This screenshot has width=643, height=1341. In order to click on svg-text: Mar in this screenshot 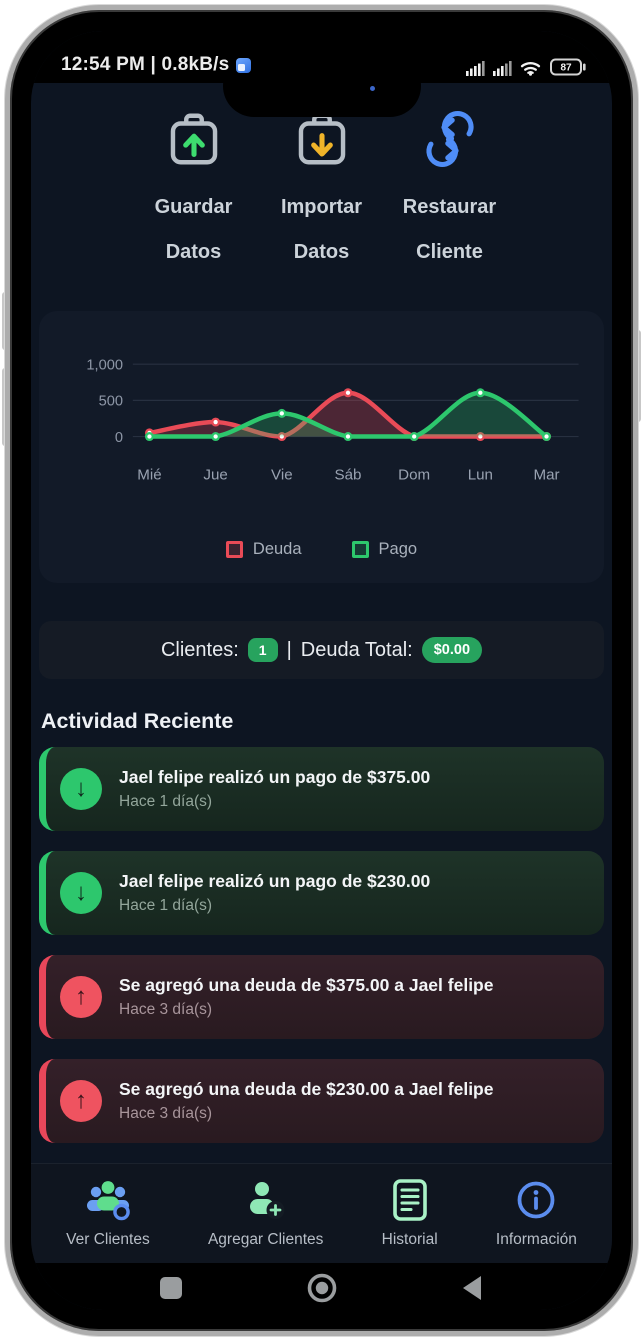, I will do `click(546, 475)`.